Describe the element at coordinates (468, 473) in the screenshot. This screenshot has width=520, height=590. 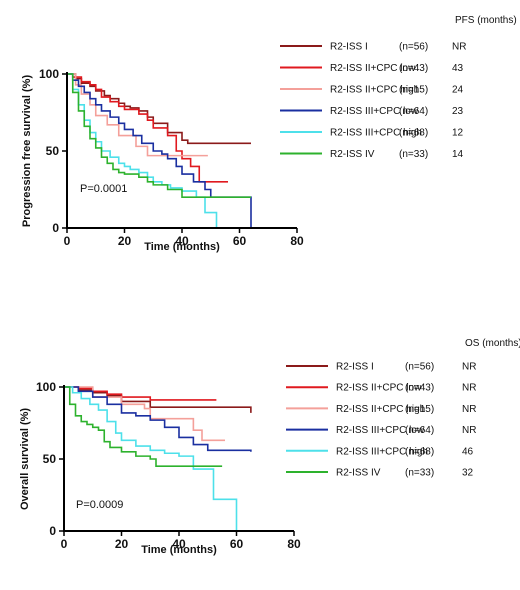
I see `legend-median-6: 32` at that location.